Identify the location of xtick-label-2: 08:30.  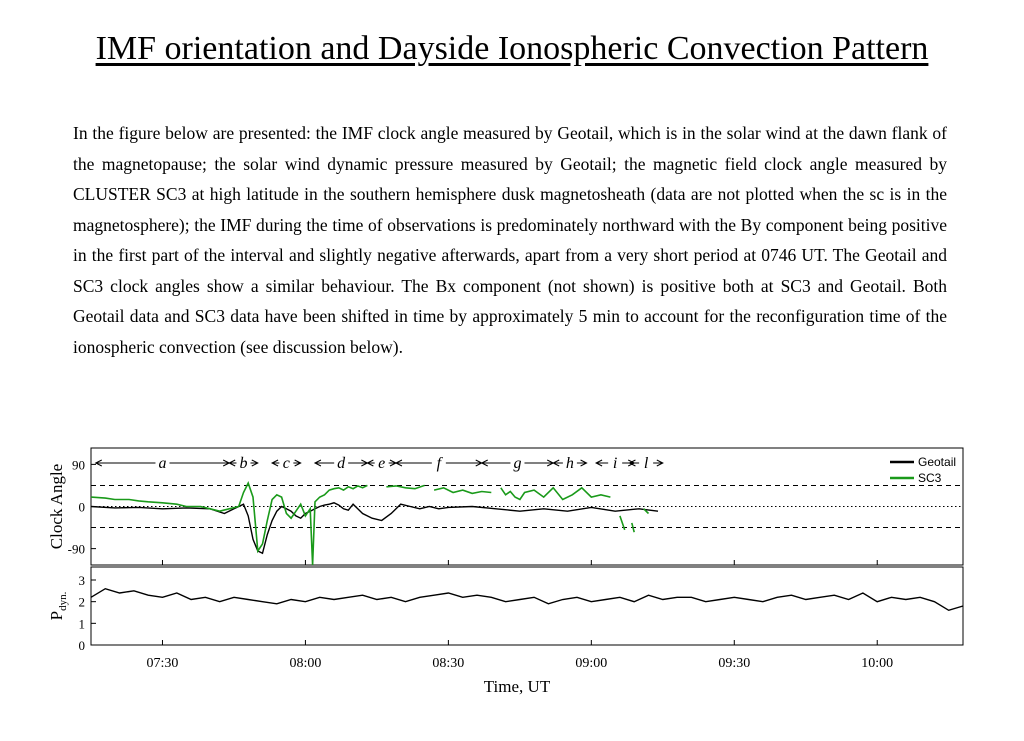
(448, 663).